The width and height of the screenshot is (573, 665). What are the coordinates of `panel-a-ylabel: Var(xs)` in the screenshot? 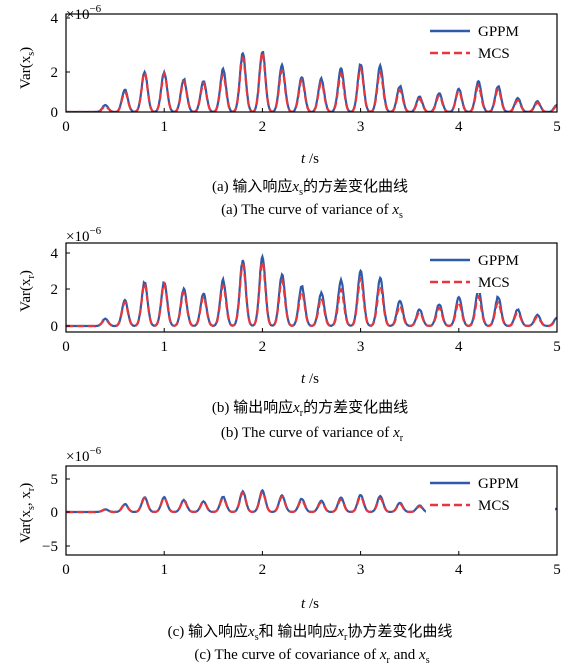 It's located at (27, 68).